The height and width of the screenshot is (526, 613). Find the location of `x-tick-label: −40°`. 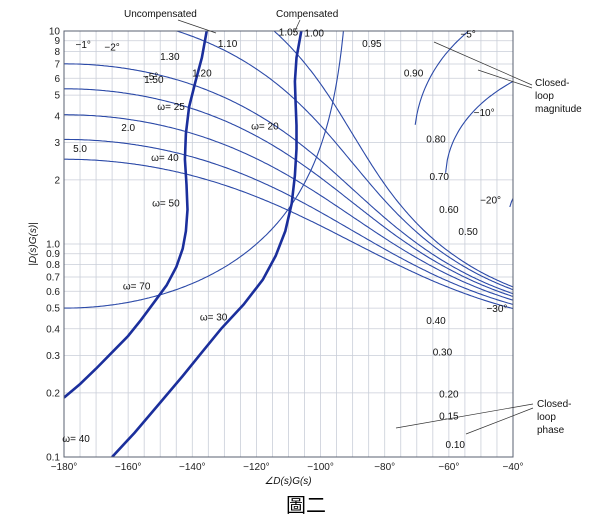

x-tick-label: −40° is located at coordinates (513, 467).